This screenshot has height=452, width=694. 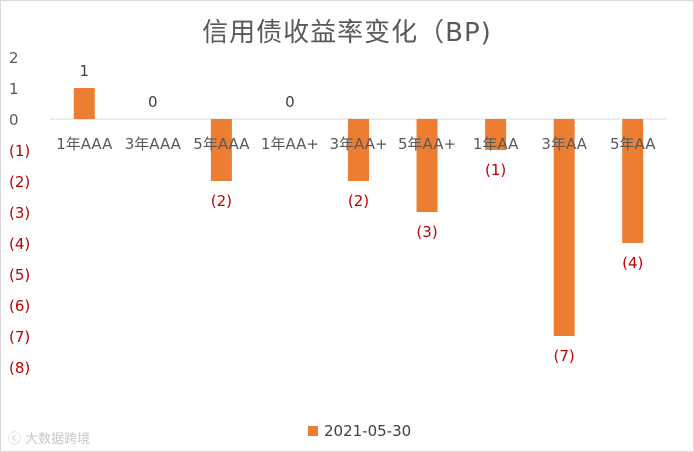 I want to click on y-tick-label: 0, so click(x=14, y=120).